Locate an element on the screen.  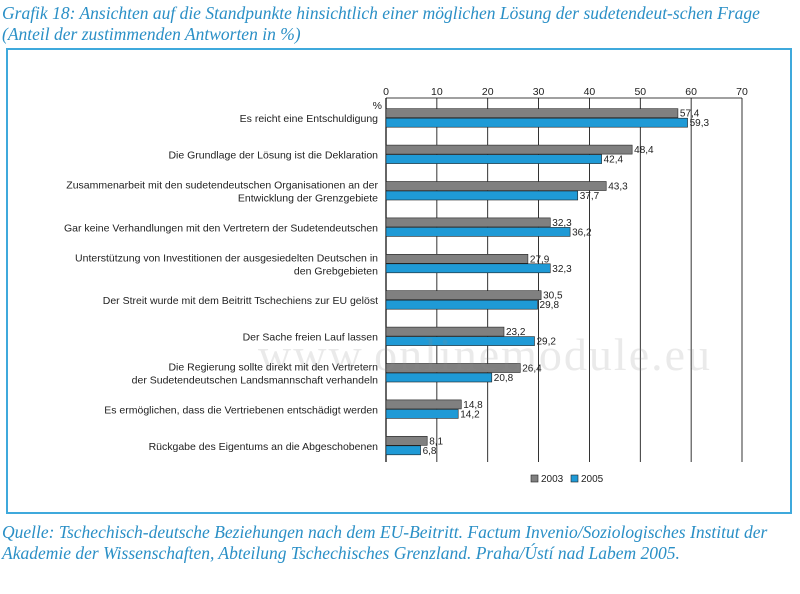
value-label-2003-6: 30,5 is located at coordinates (553, 296).